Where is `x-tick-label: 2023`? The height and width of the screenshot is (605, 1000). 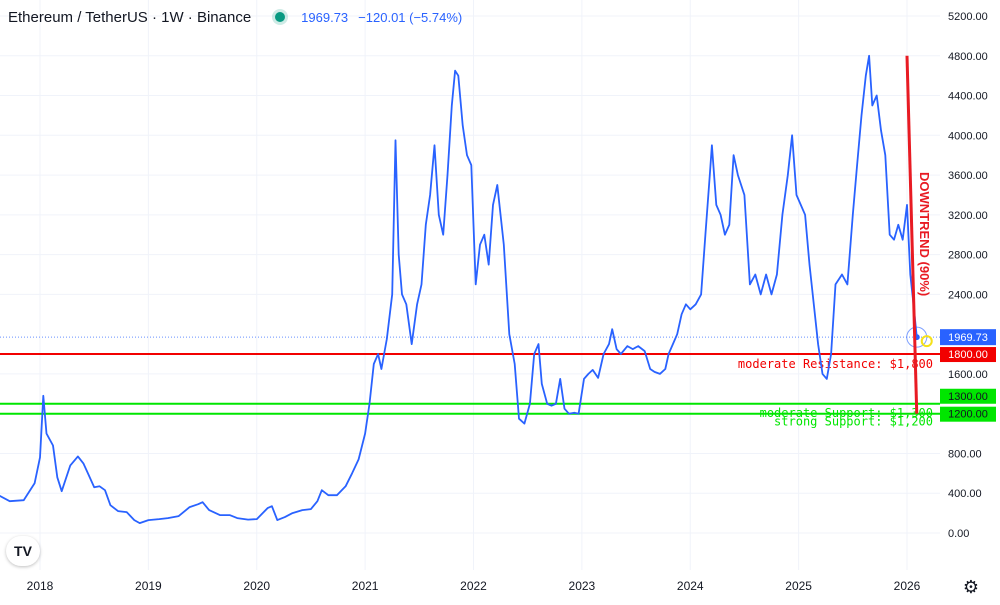
x-tick-label: 2023 is located at coordinates (582, 586).